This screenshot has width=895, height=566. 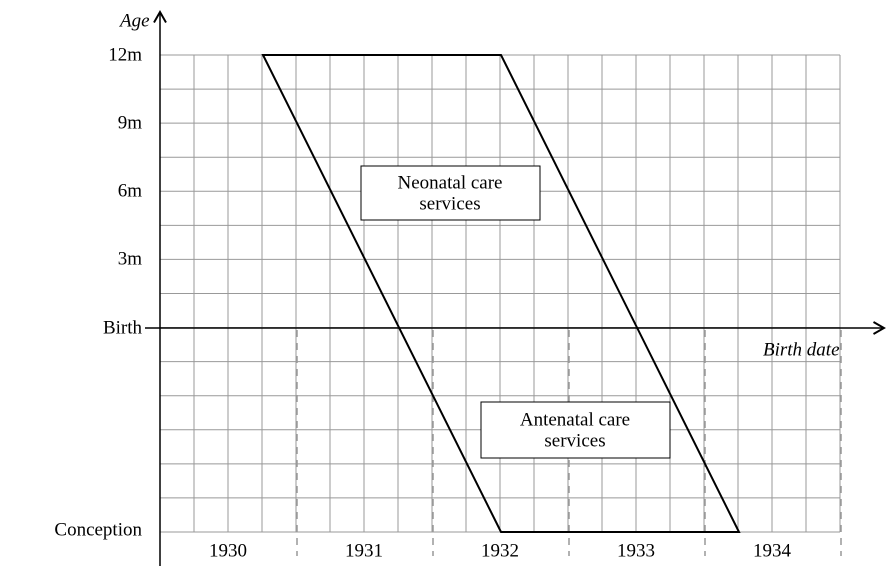 I want to click on y-label: Conception, so click(x=98, y=529).